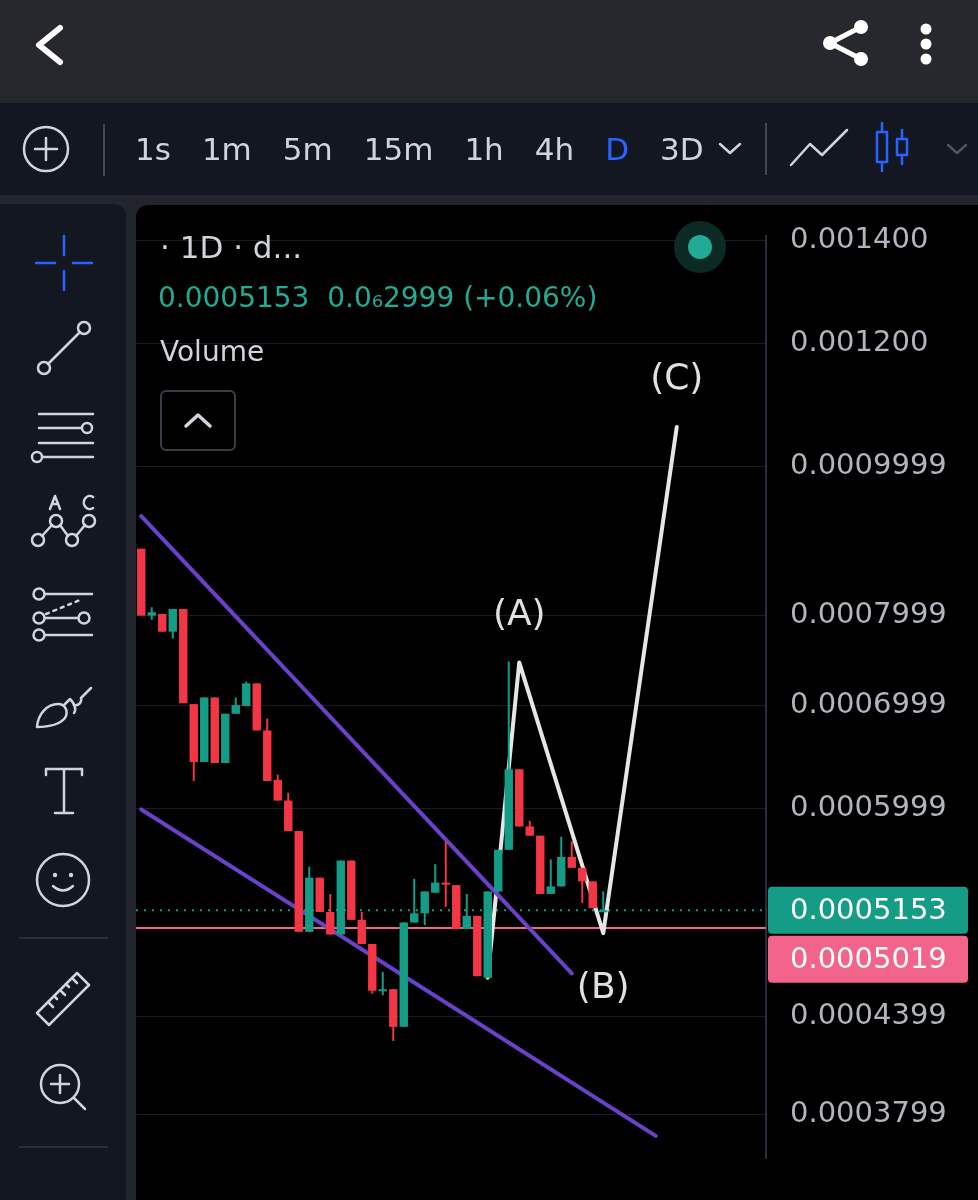 This screenshot has height=1200, width=978. What do you see at coordinates (212, 351) in the screenshot?
I see `annotation: Volume` at bounding box center [212, 351].